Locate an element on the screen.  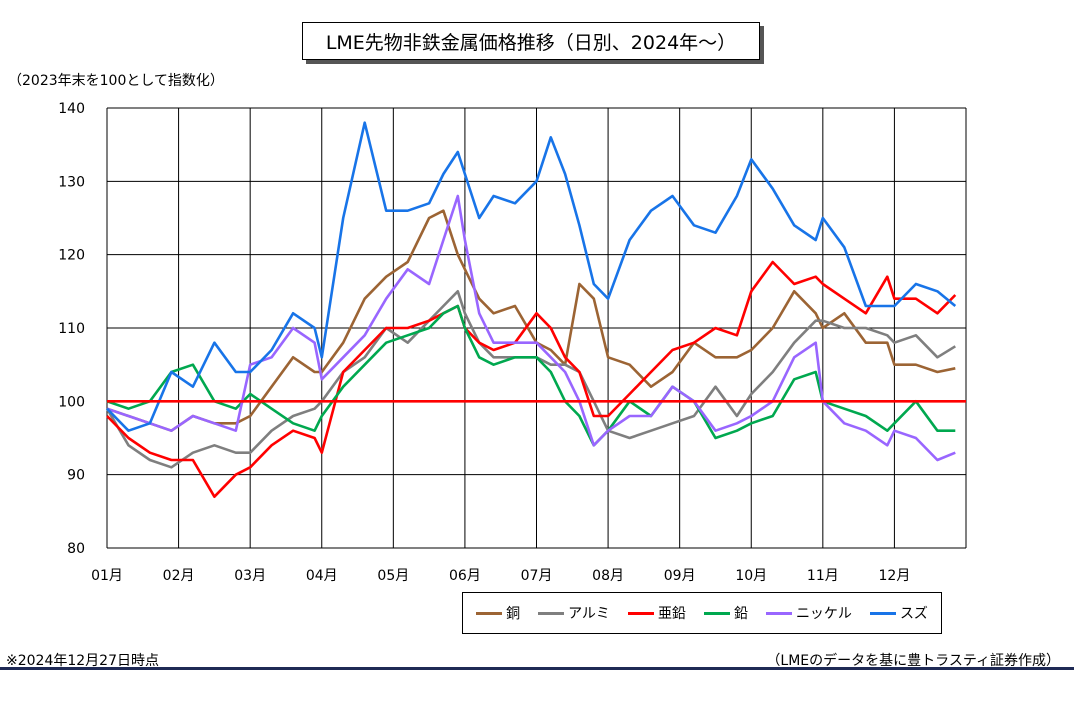
legend-item: 鉛 is located at coordinates (725, 613).